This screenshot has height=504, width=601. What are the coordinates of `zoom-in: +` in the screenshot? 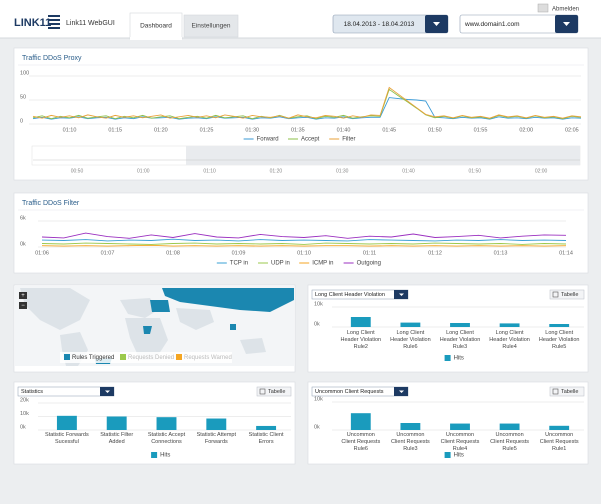 It's located at (23, 296).